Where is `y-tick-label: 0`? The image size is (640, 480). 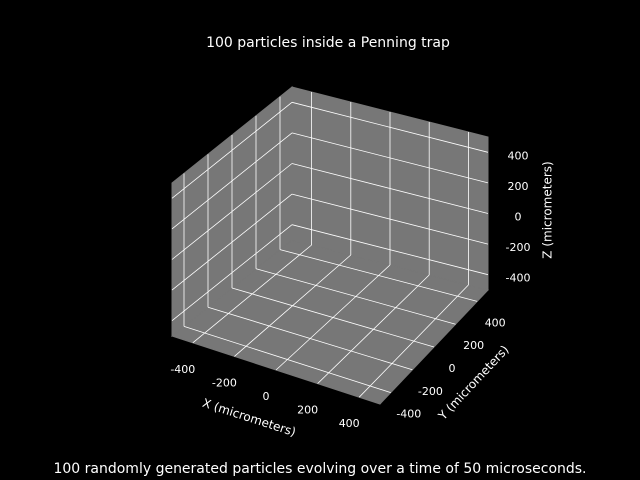
y-tick-label: 0 is located at coordinates (452, 368).